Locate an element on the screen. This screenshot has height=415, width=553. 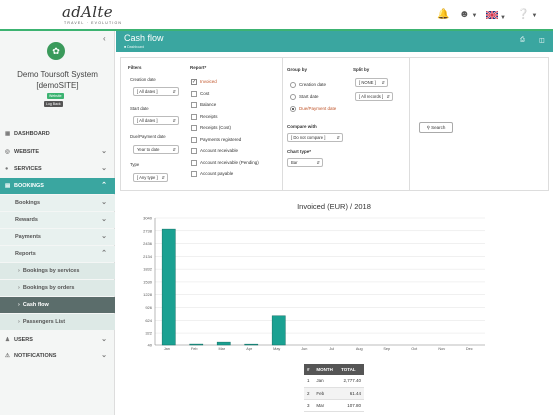
print-icon: ⎙ is located at coordinates (522, 40).